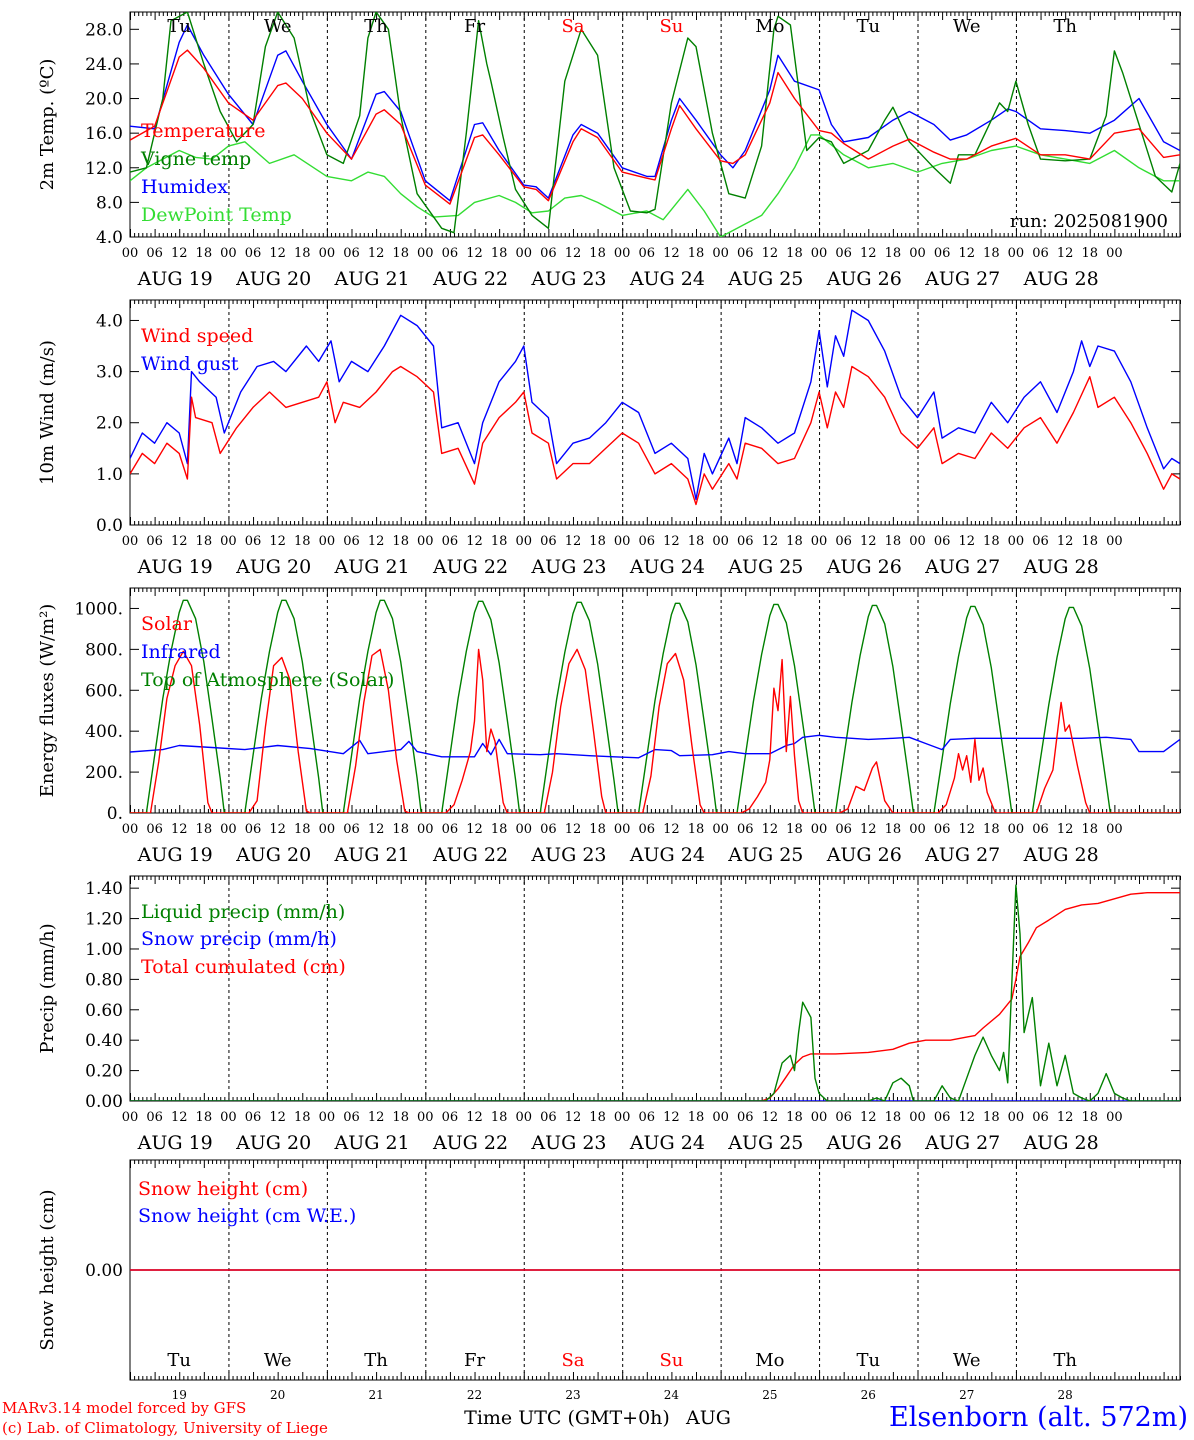 This screenshot has width=1194, height=1440. Describe the element at coordinates (672, 1395) in the screenshot. I see `day-number: 24` at that location.